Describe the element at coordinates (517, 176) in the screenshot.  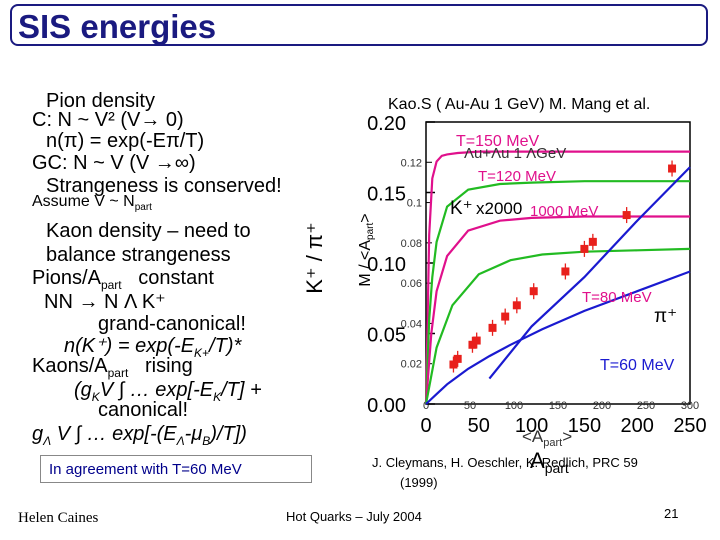
I see `label-t120: T=120 MeV` at that location.